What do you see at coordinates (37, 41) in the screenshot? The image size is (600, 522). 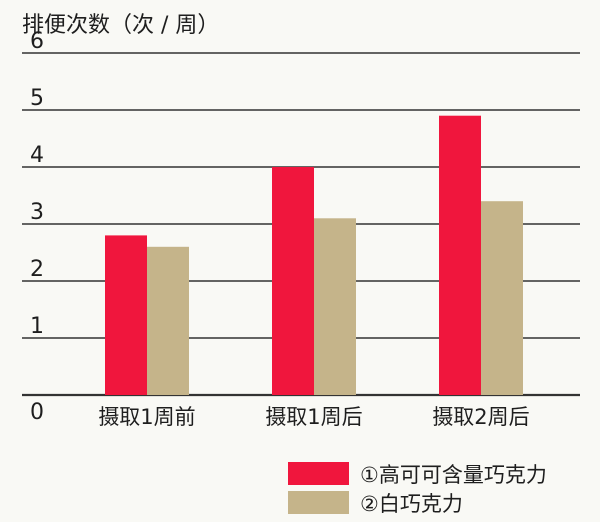 I see `y-tick-label: 6` at bounding box center [37, 41].